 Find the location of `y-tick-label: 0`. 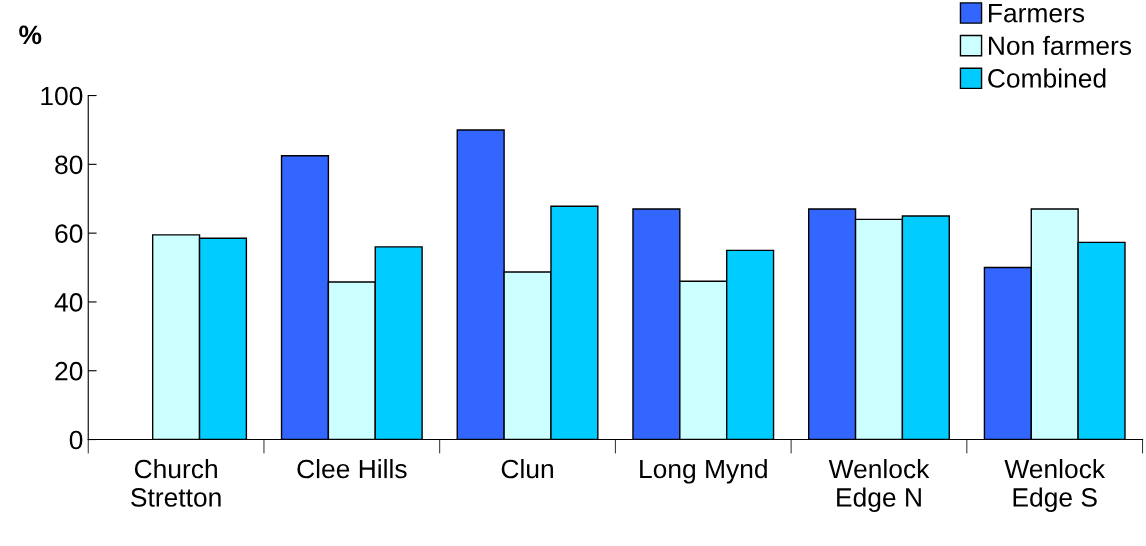

y-tick-label: 0 is located at coordinates (76, 440).